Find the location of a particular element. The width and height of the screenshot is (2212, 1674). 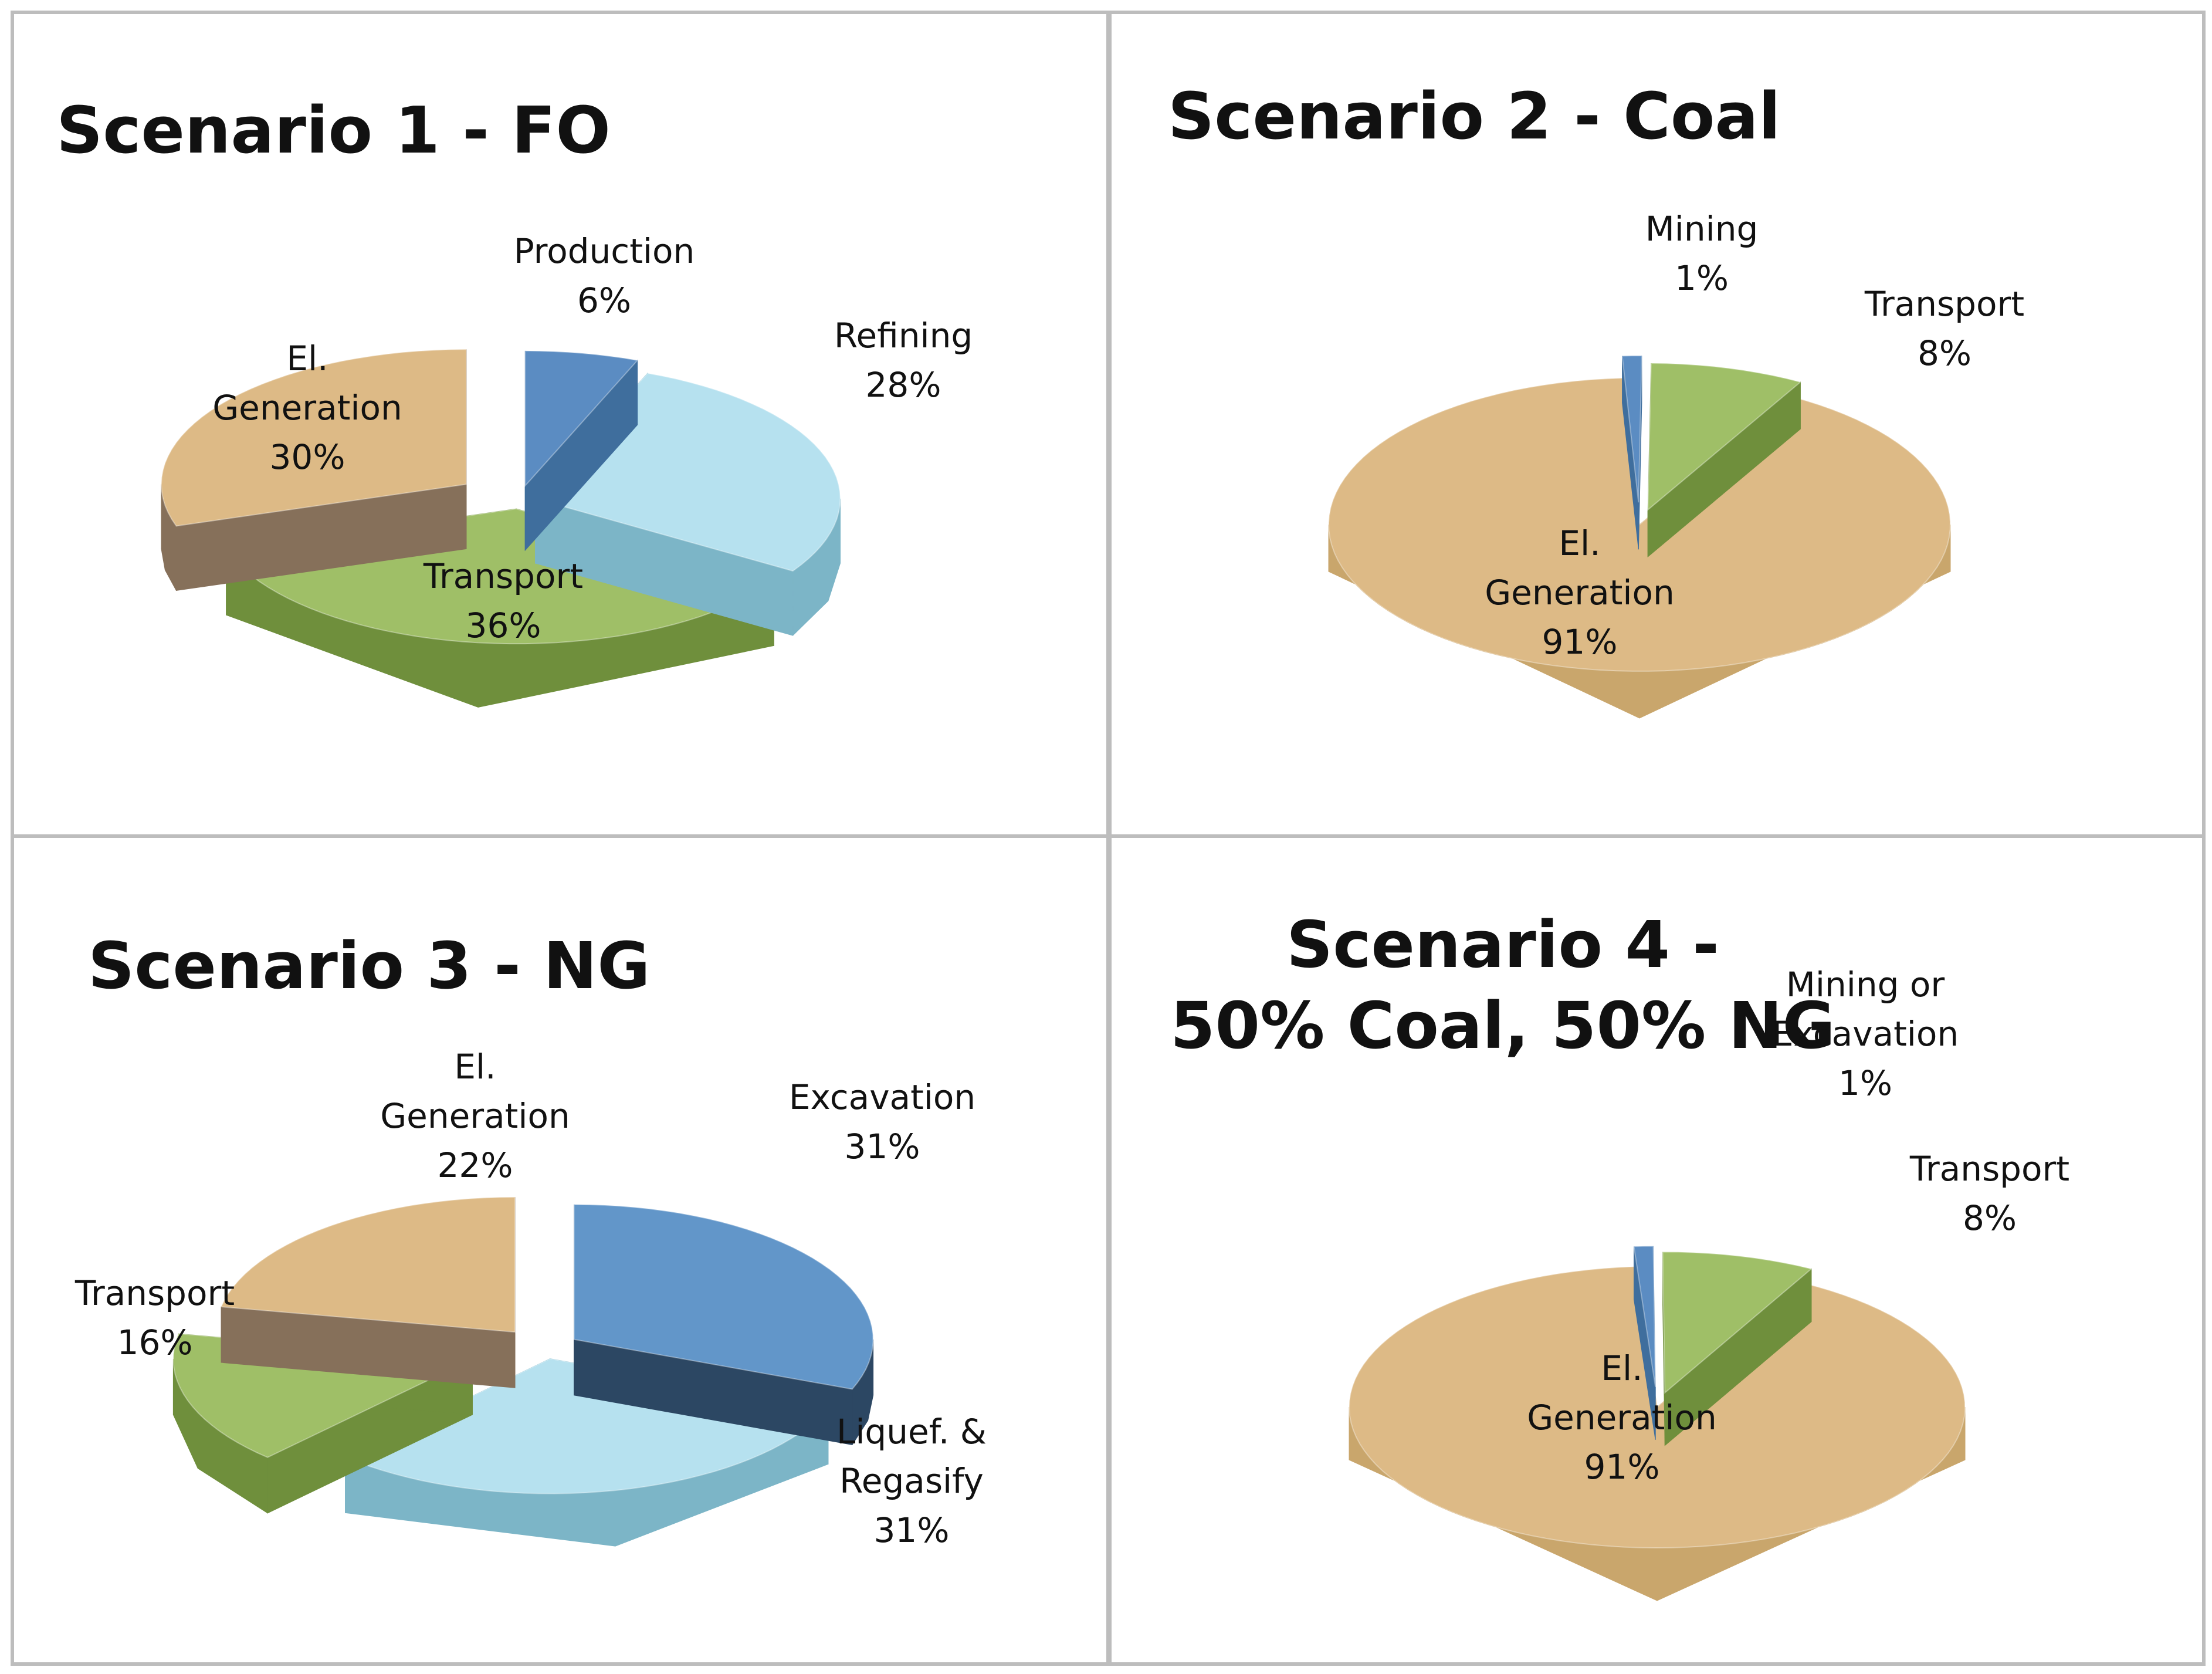

slice-label-refining: Refining 28% is located at coordinates (904, 360).